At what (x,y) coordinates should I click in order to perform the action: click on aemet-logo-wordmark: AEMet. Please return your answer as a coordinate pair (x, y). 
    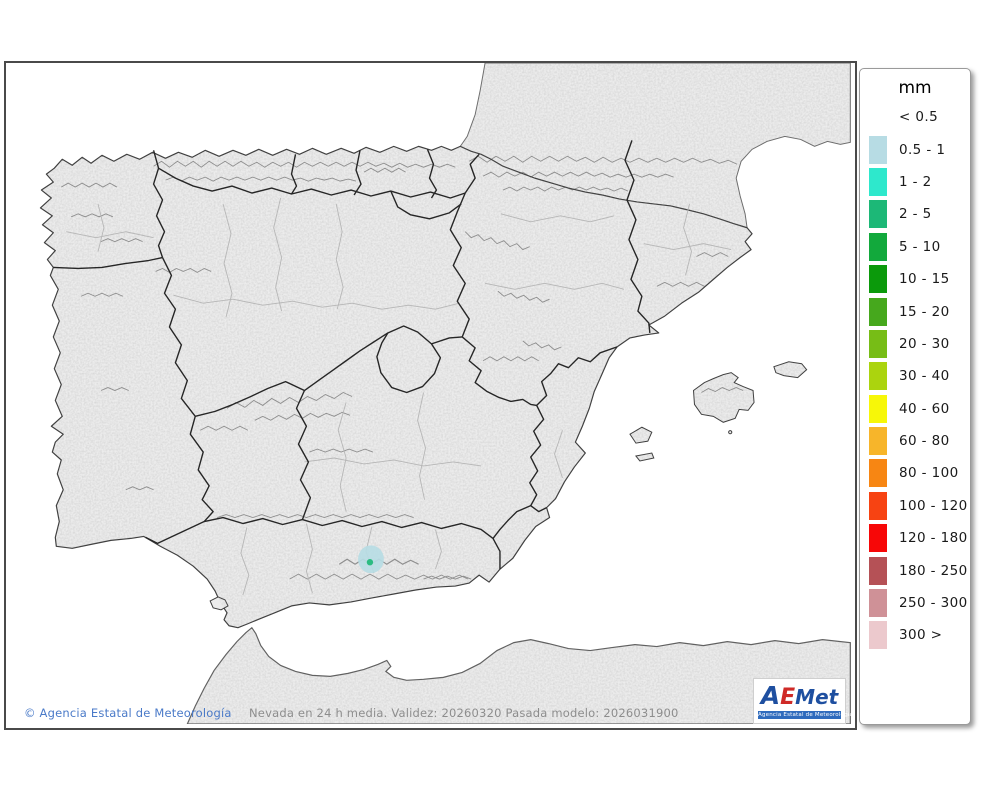
    Looking at the image, I should click on (799, 696).